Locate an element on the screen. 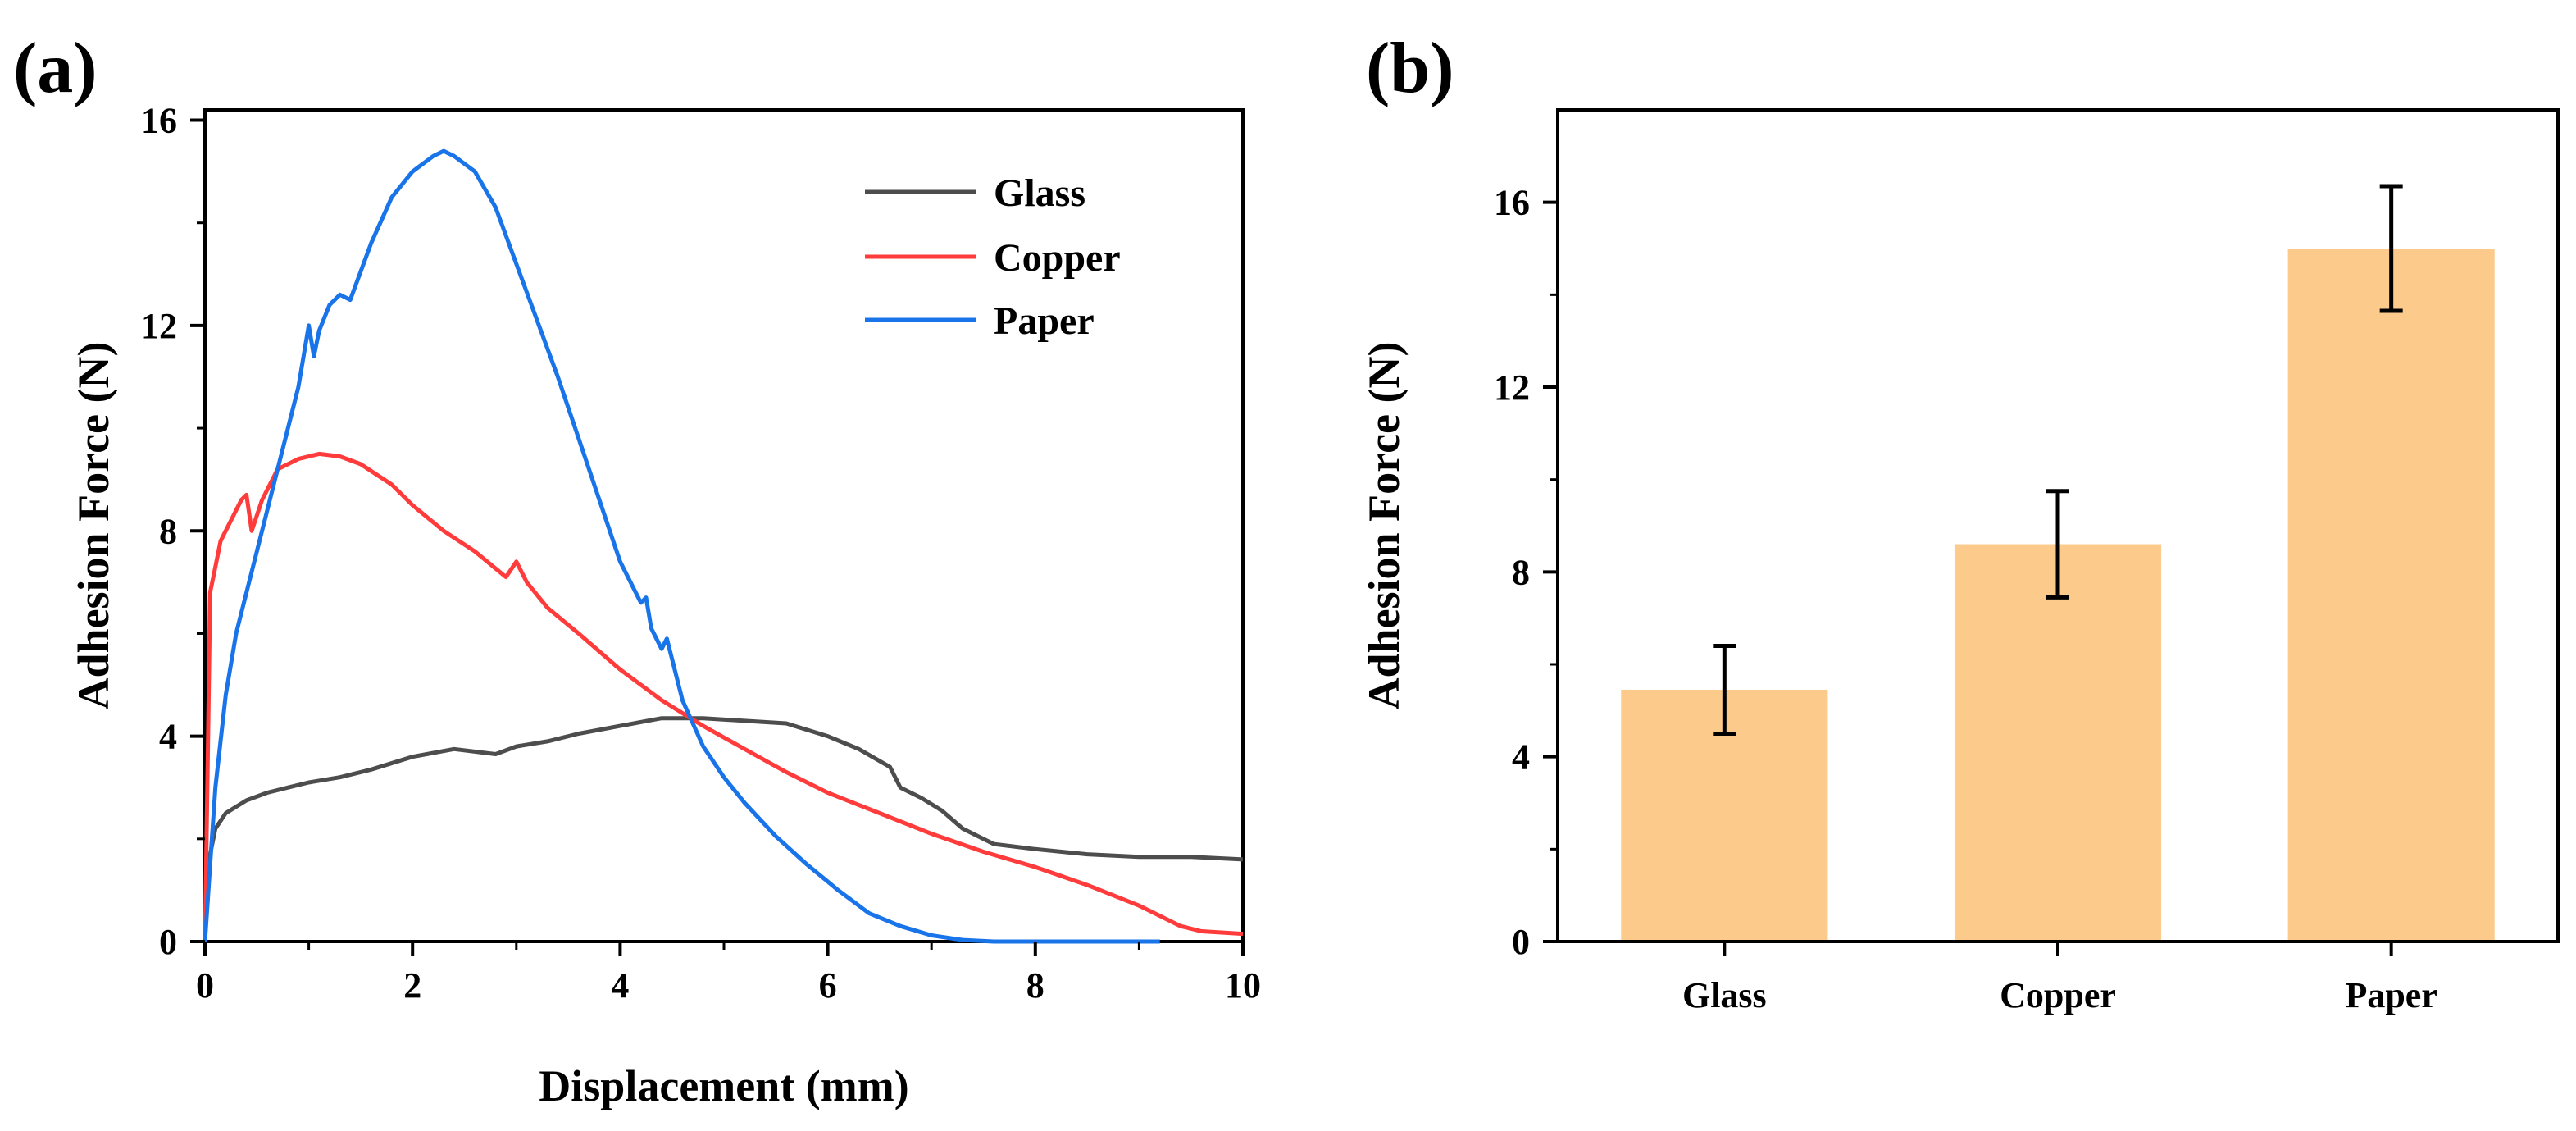 The width and height of the screenshot is (2576, 1131). x-tick-label: 4 is located at coordinates (620, 986).